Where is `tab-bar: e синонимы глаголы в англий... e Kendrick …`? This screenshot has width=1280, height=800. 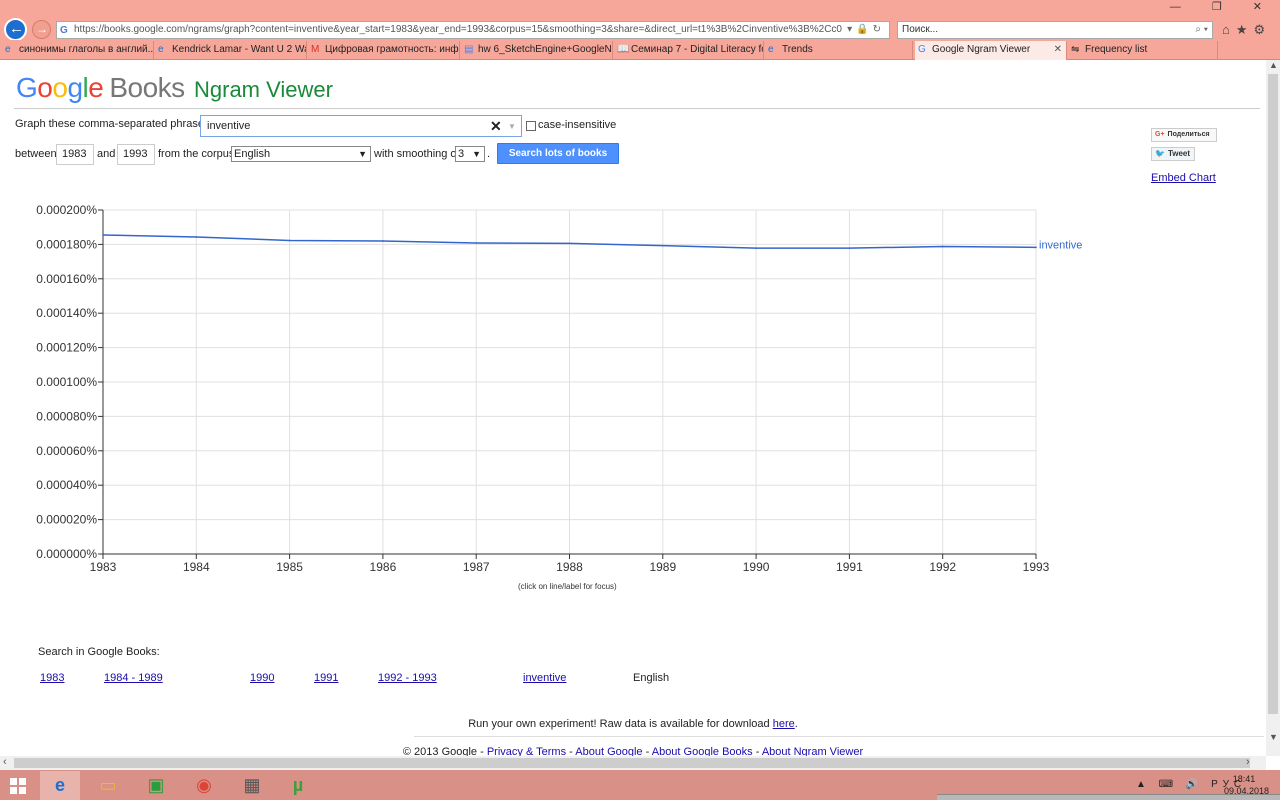
tab-bar: e синонимы глаголы в англий... e Kendrick … is located at coordinates (640, 50).